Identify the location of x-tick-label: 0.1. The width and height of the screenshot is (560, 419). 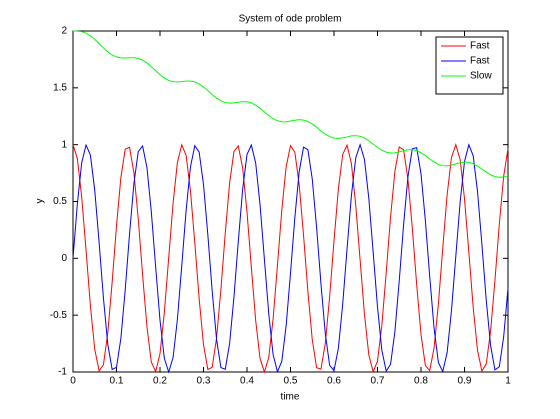
(117, 381).